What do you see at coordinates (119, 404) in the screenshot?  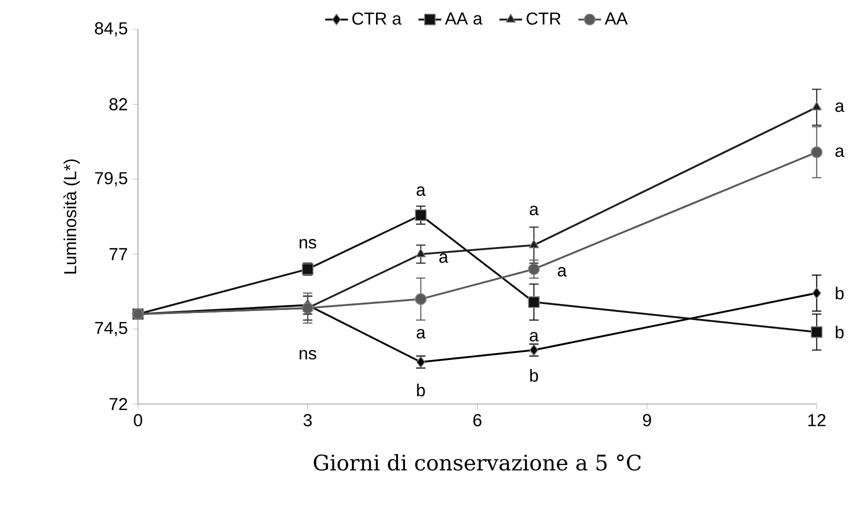 I see `y-tick-label: 72` at bounding box center [119, 404].